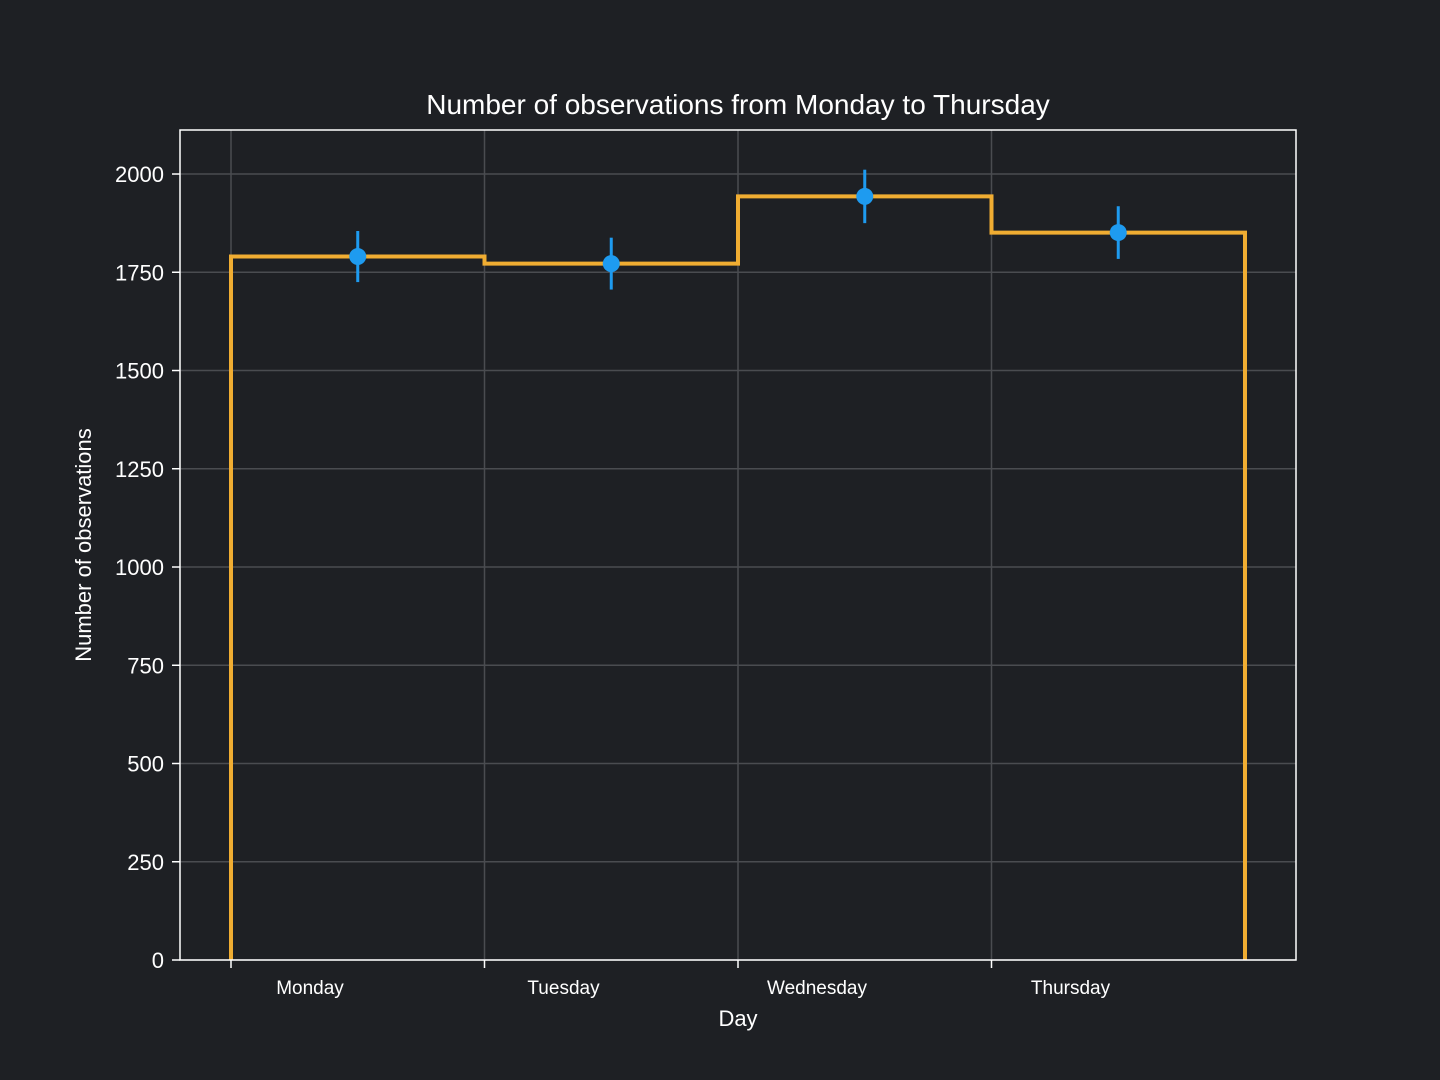 This screenshot has height=1080, width=1440. Describe the element at coordinates (145, 862) in the screenshot. I see `y-tick-label: 250` at that location.